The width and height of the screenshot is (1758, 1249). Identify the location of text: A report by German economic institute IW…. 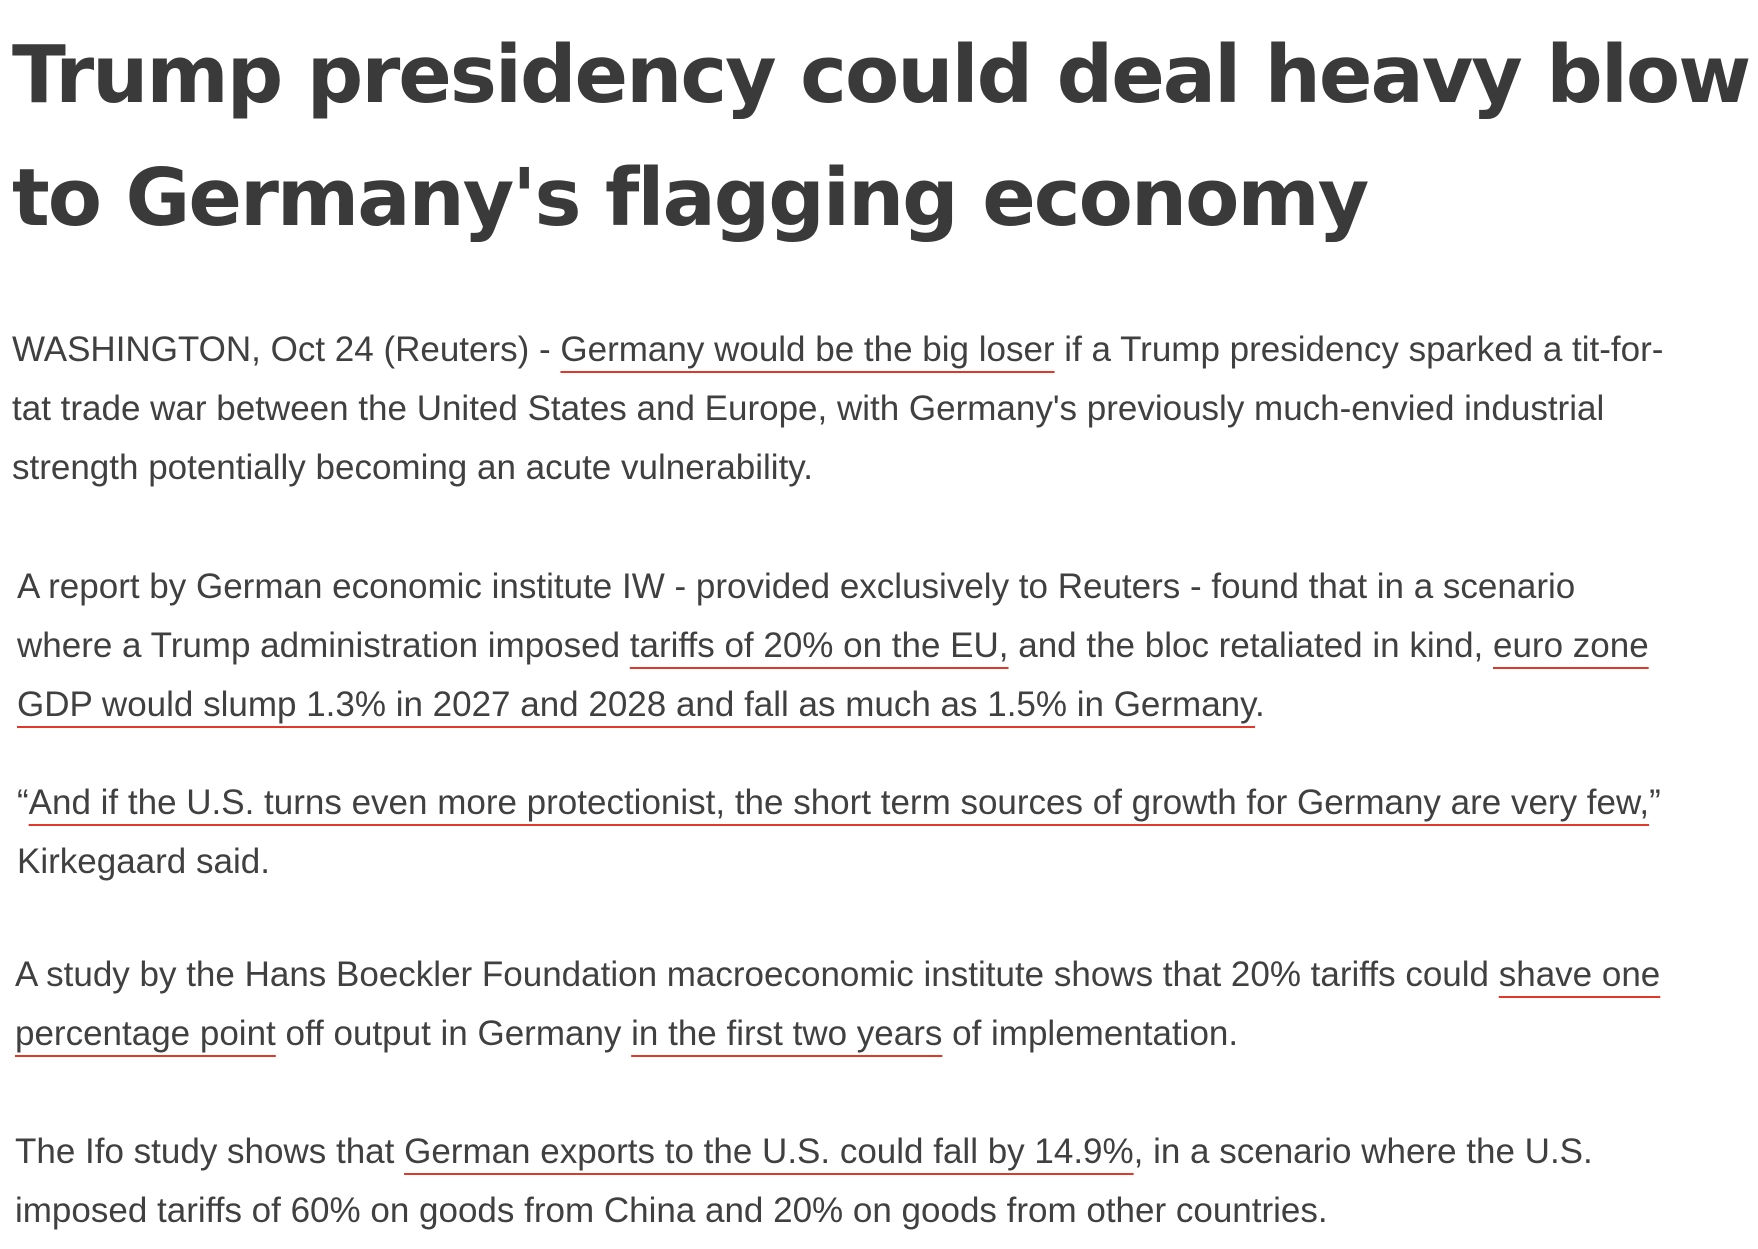
(796, 586).